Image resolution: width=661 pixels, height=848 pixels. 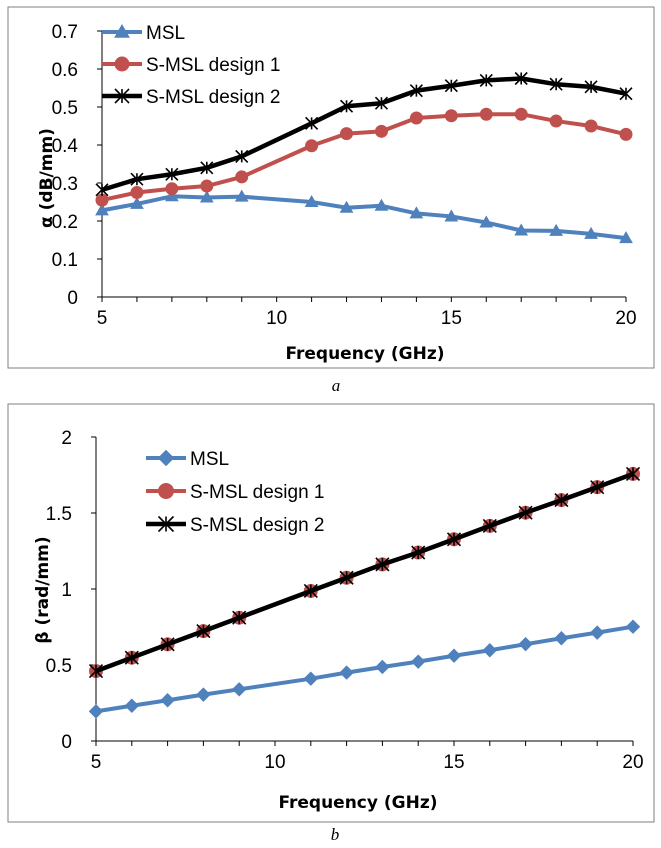 I want to click on series-msl, so click(x=364, y=669).